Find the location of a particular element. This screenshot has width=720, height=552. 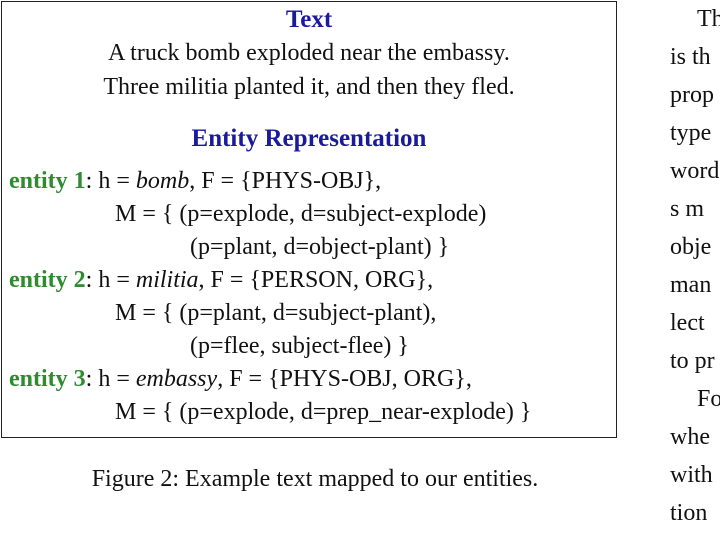

entity-1-line: entity 1: h = bomb, F = {PHYS-OBJ}, is located at coordinates (195, 181).